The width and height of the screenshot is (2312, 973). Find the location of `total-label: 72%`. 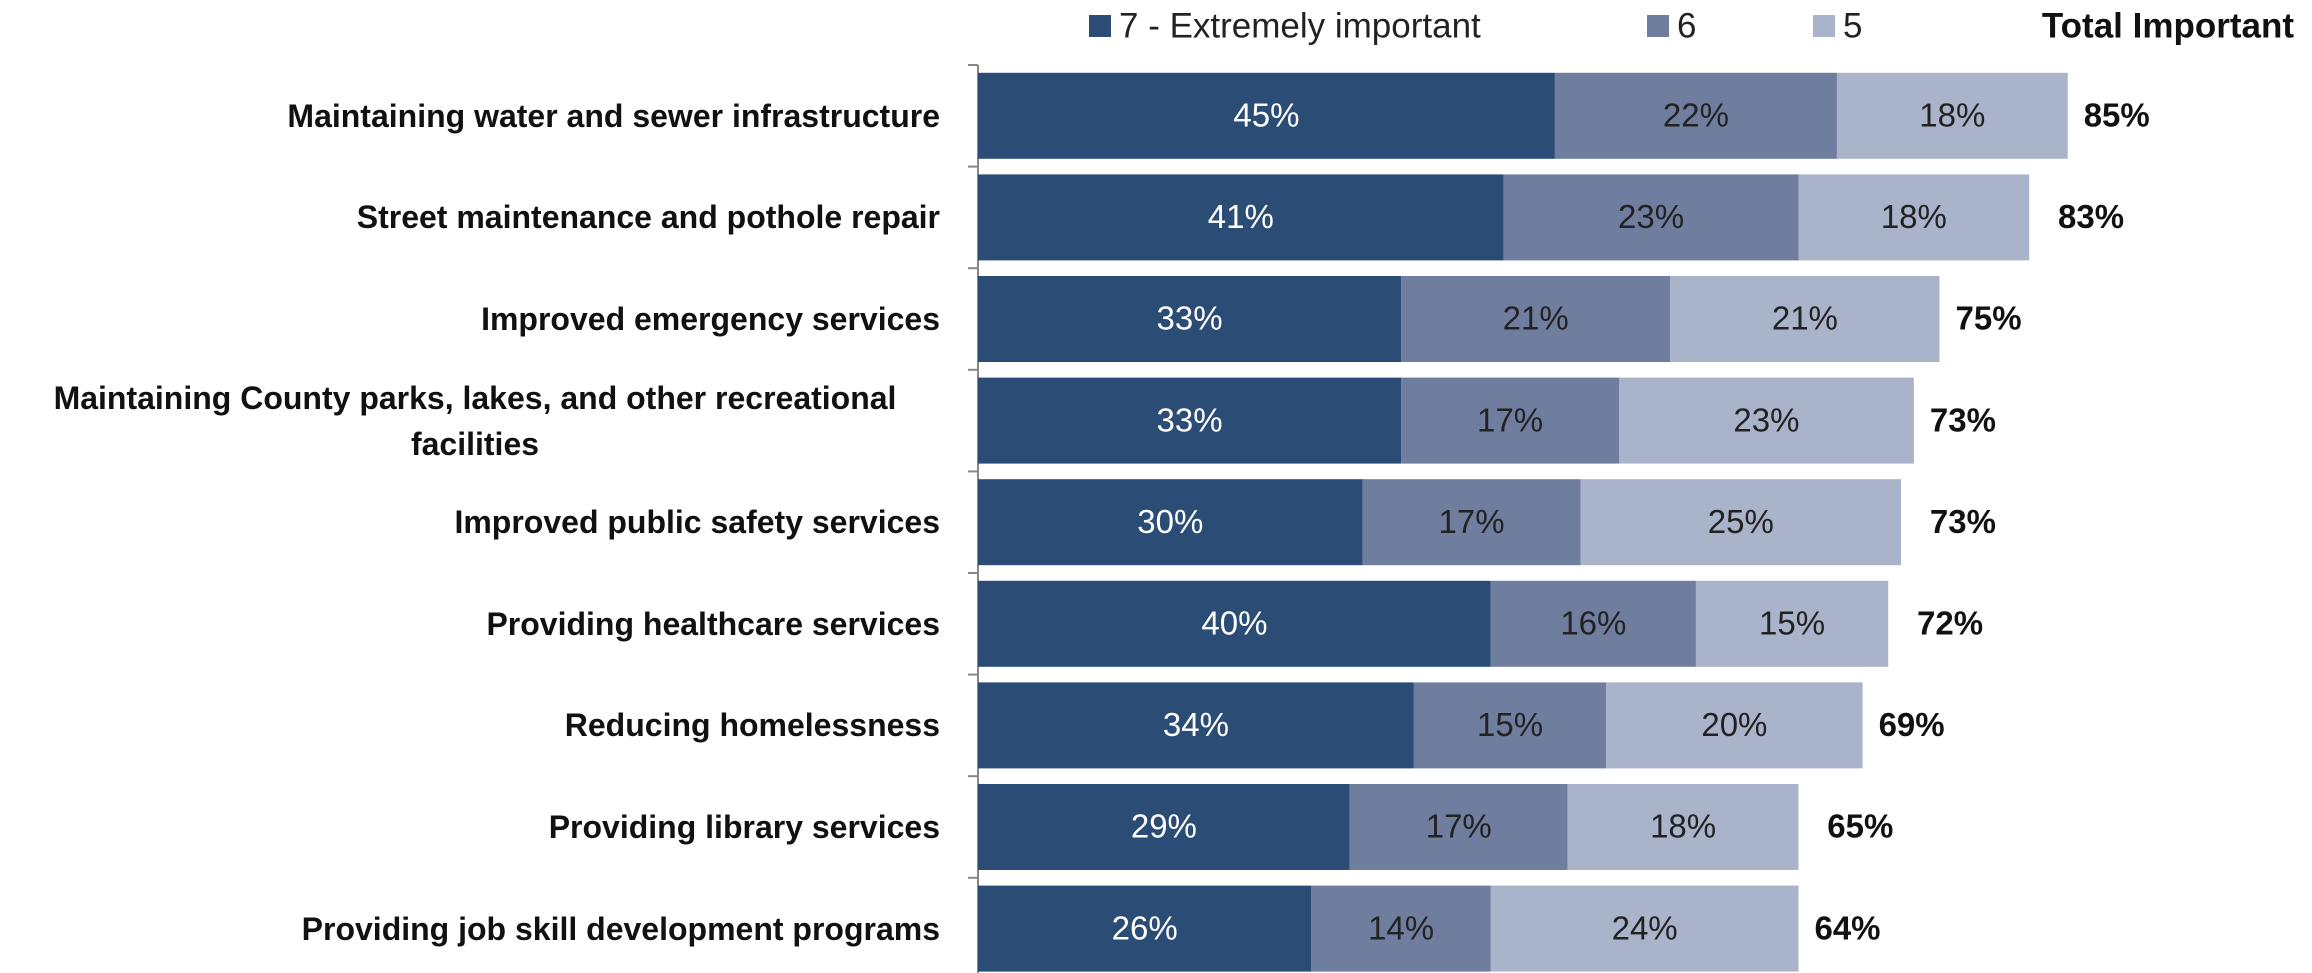

total-label: 72% is located at coordinates (1950, 623).